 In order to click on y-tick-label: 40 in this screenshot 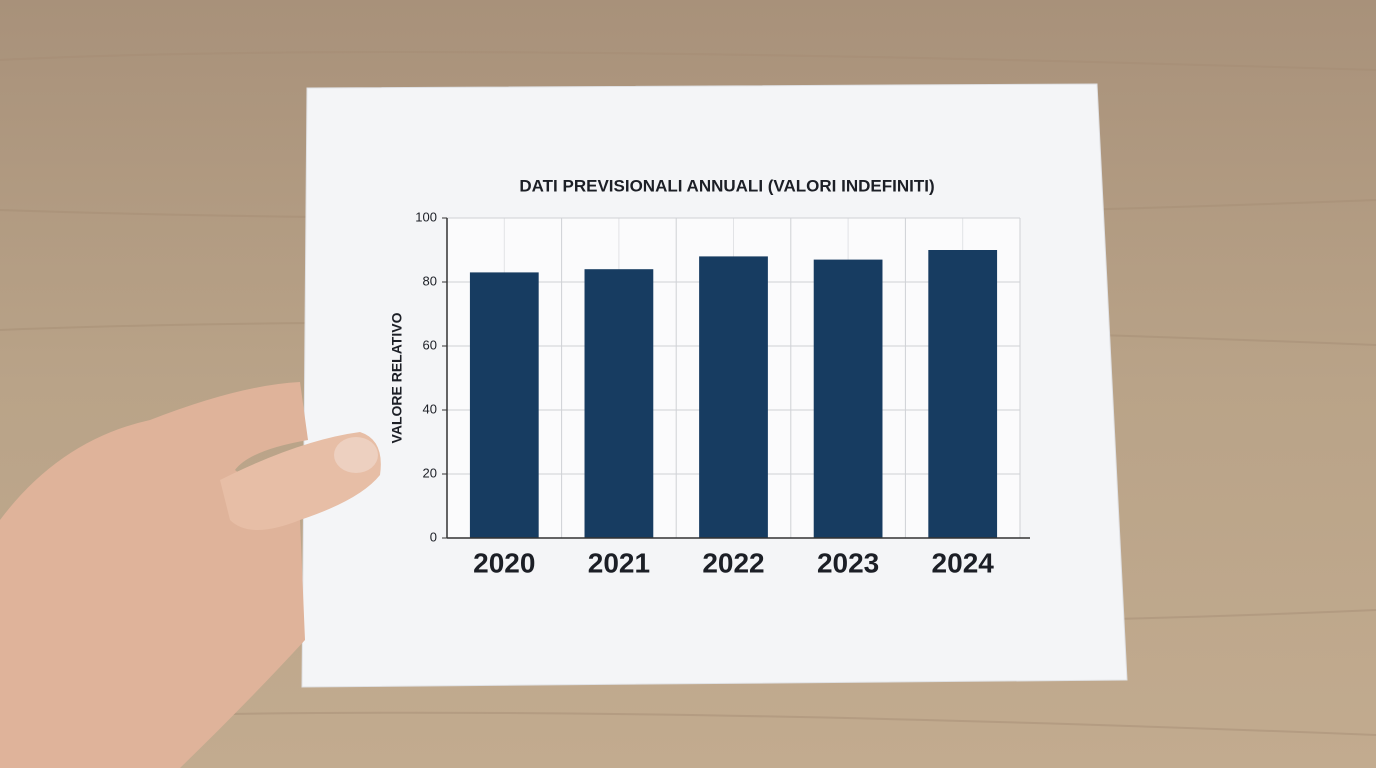, I will do `click(430, 408)`.